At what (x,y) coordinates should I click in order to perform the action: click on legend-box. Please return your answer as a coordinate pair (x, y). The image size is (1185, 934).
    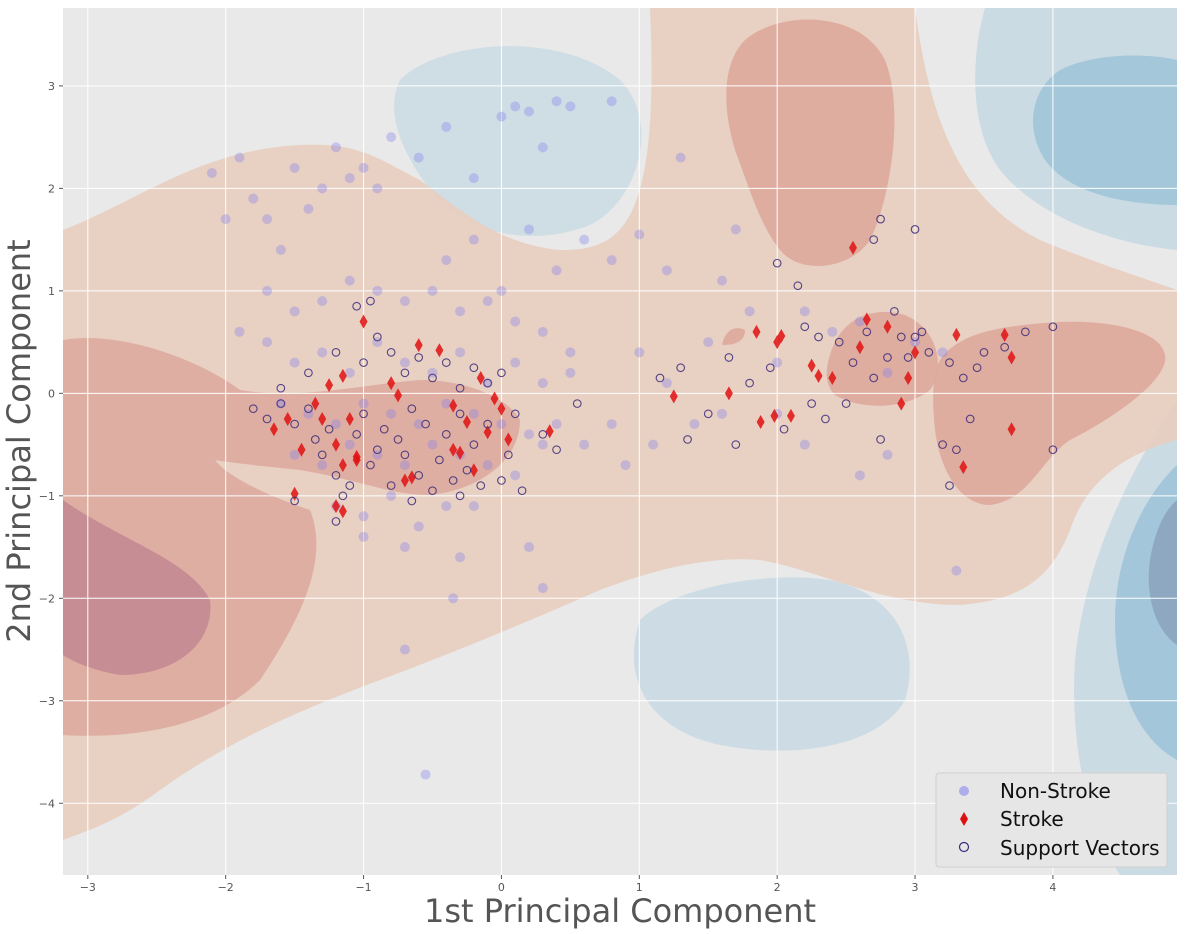
    Looking at the image, I should click on (1051, 820).